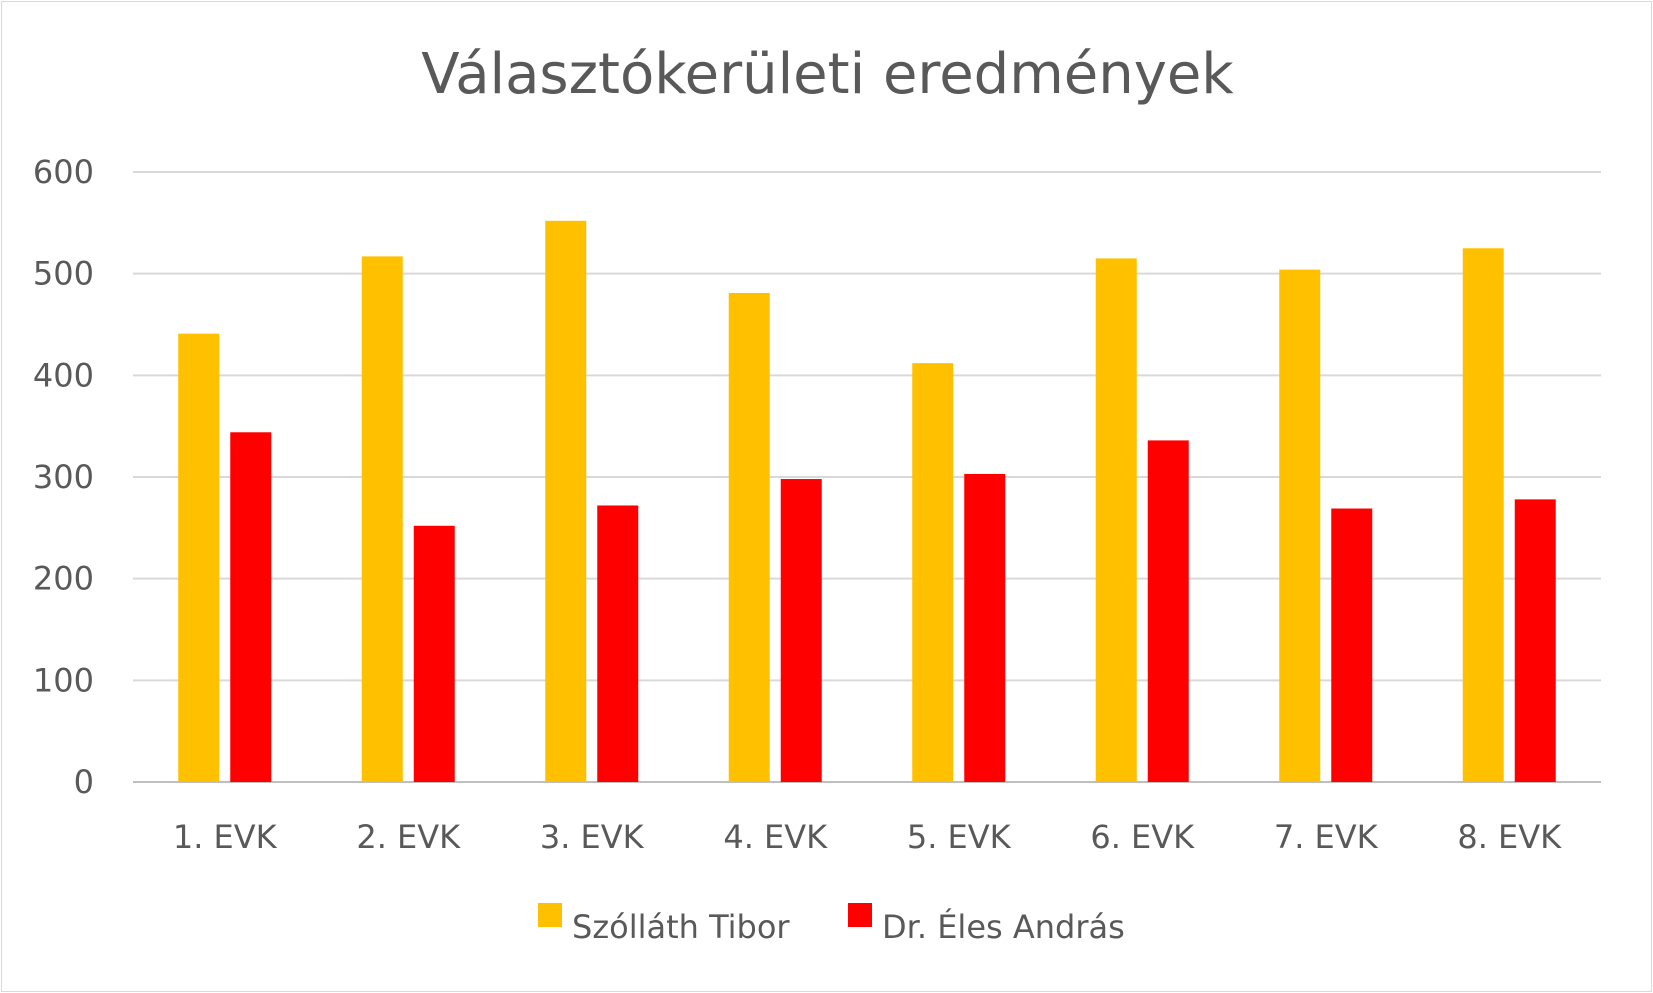  What do you see at coordinates (1326, 837) in the screenshot?
I see `x-tick-label: 7. EVK` at bounding box center [1326, 837].